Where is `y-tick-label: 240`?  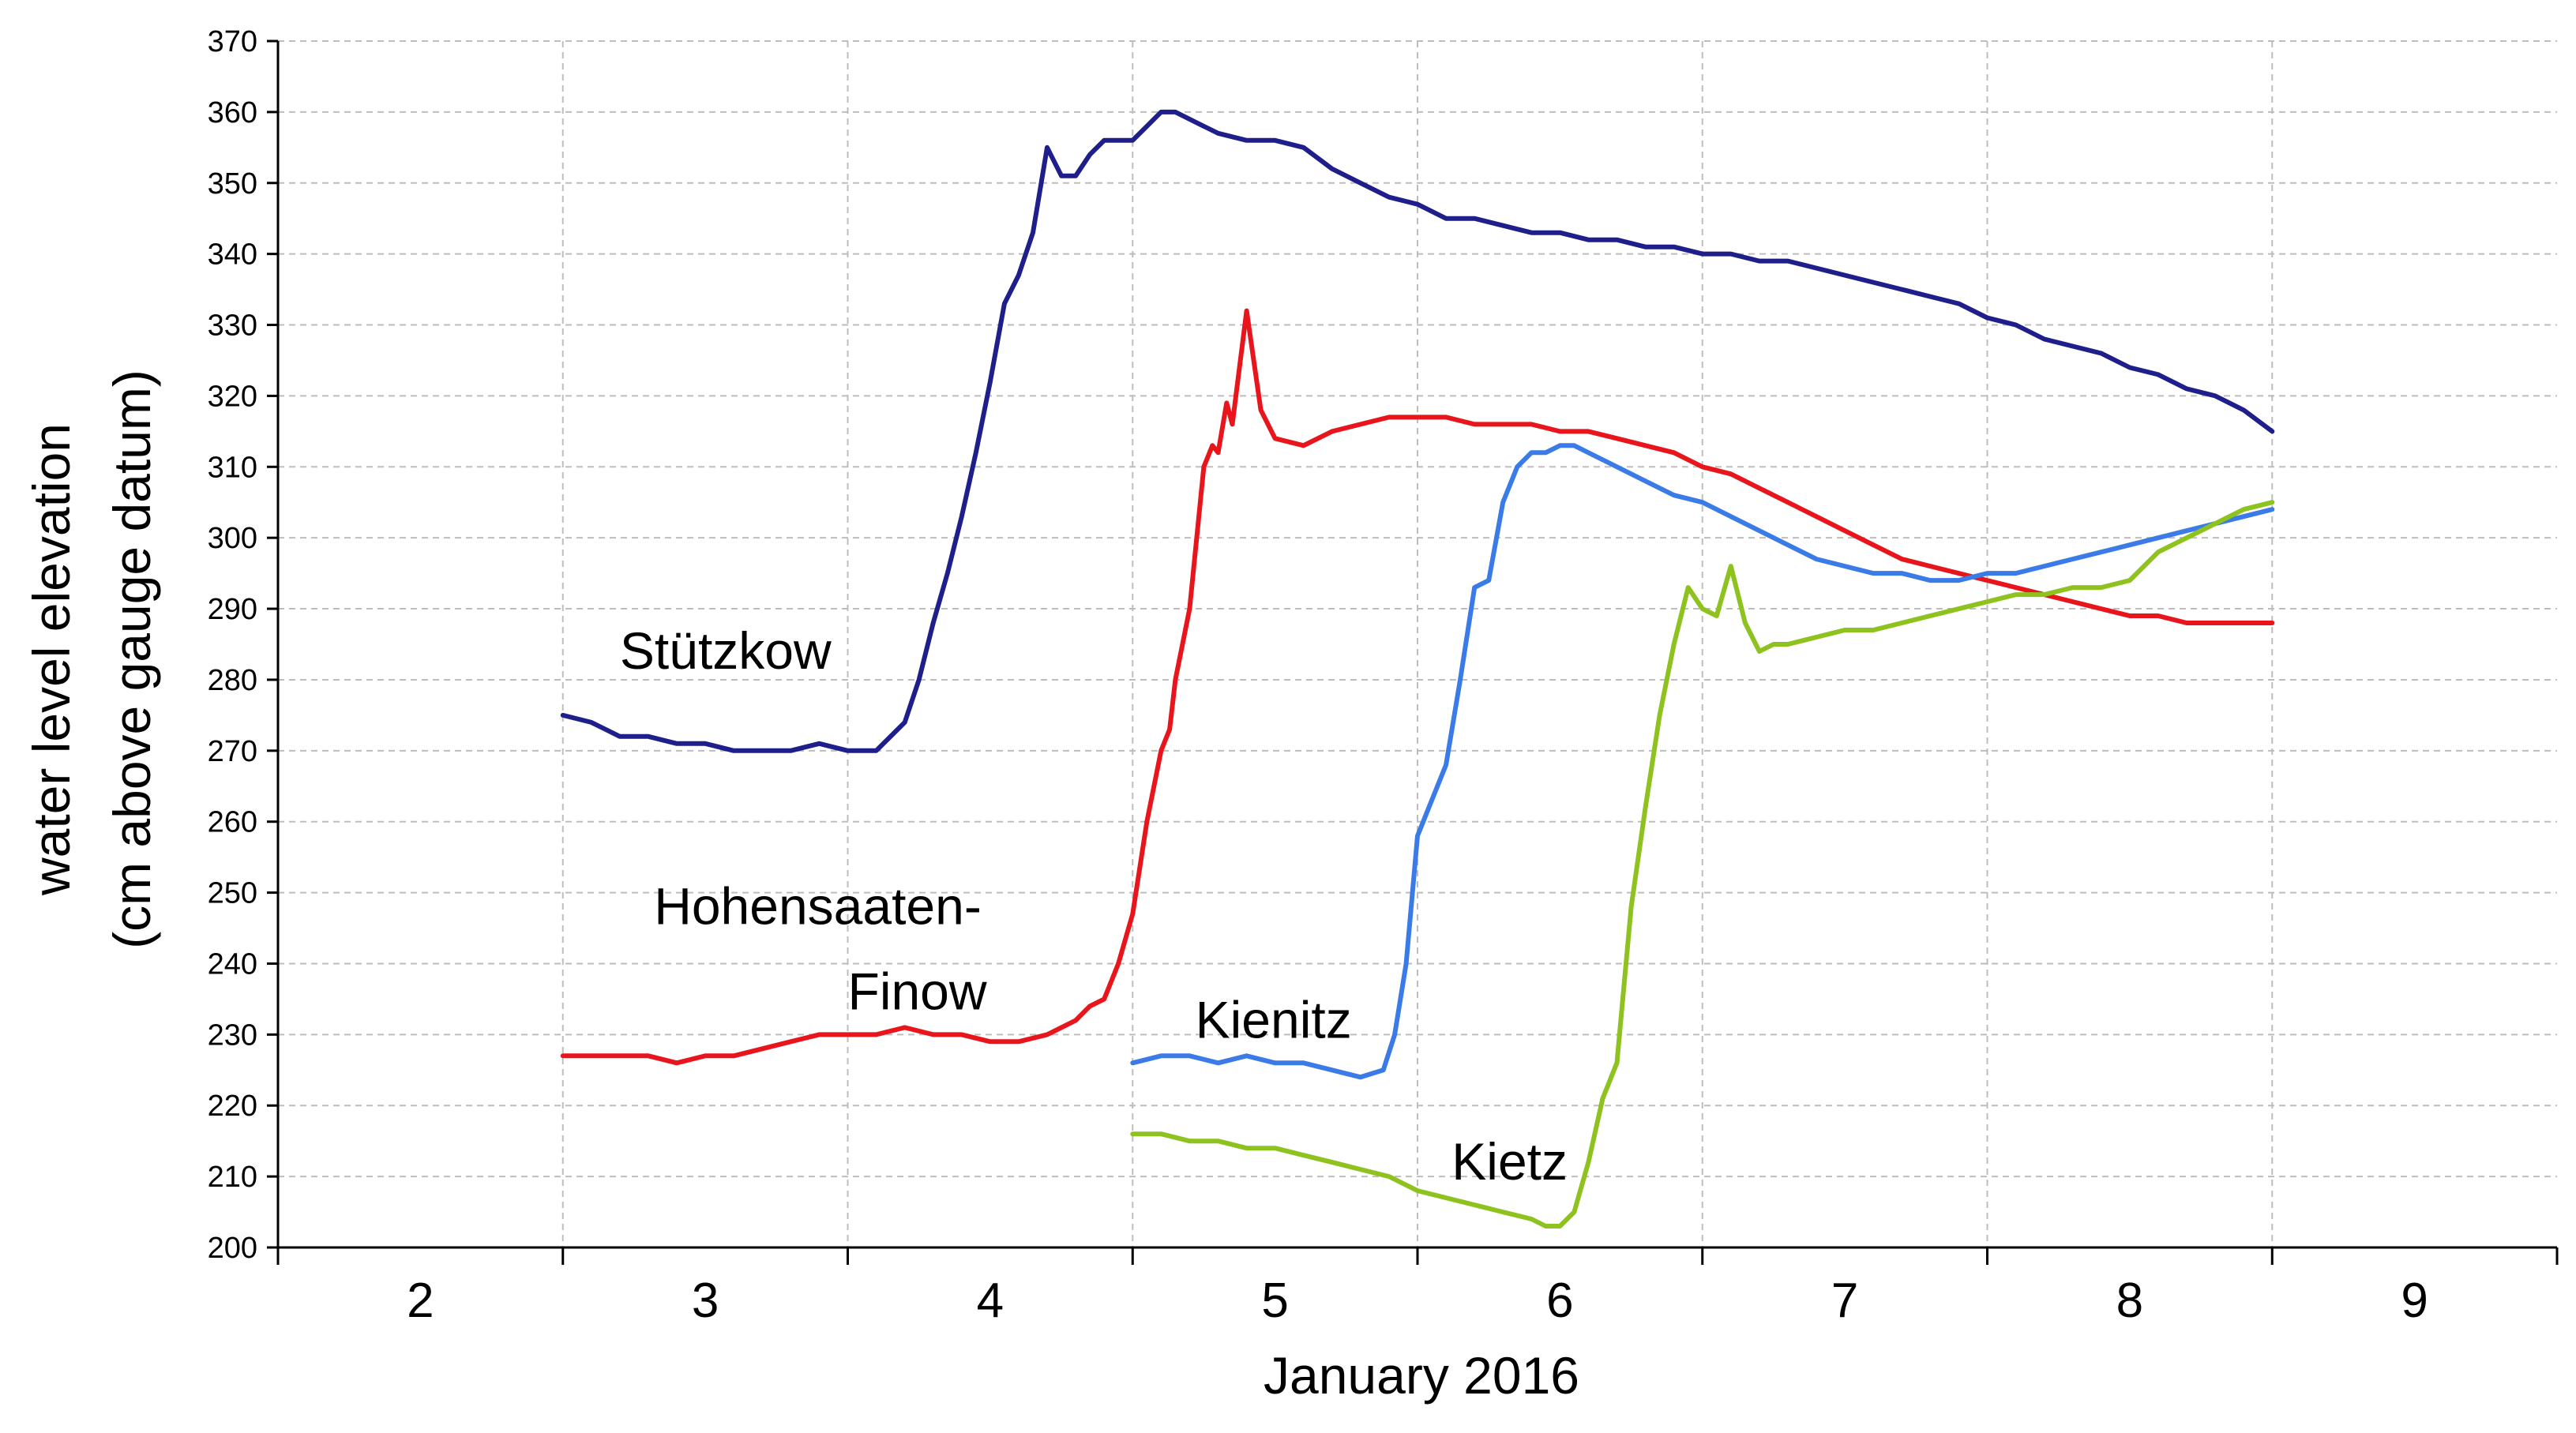
y-tick-label: 240 is located at coordinates (232, 964).